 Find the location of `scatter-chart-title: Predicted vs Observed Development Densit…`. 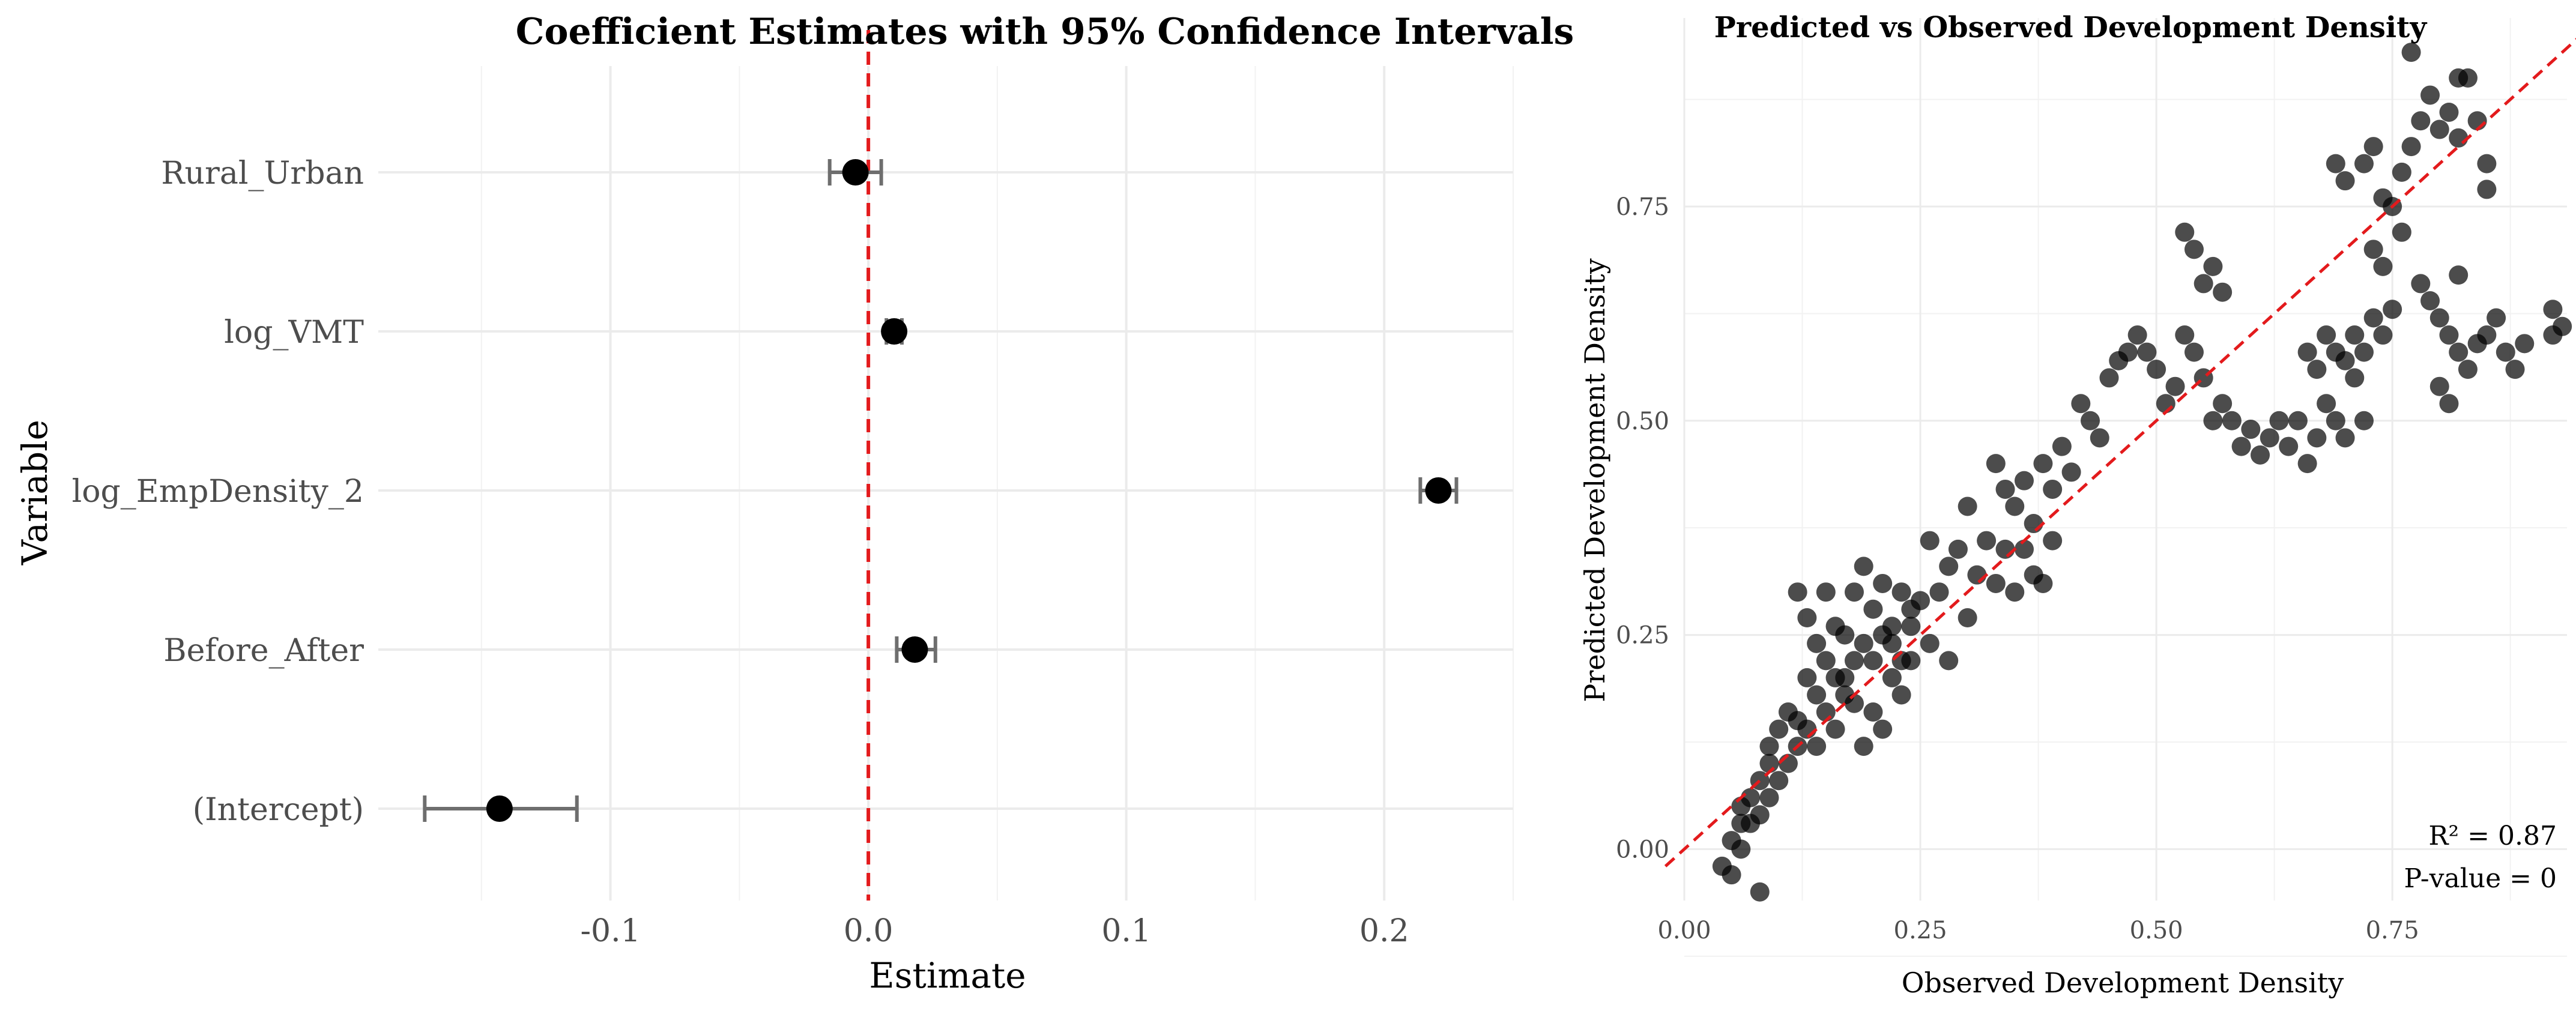

scatter-chart-title: Predicted vs Observed Development Densit… is located at coordinates (2071, 28).